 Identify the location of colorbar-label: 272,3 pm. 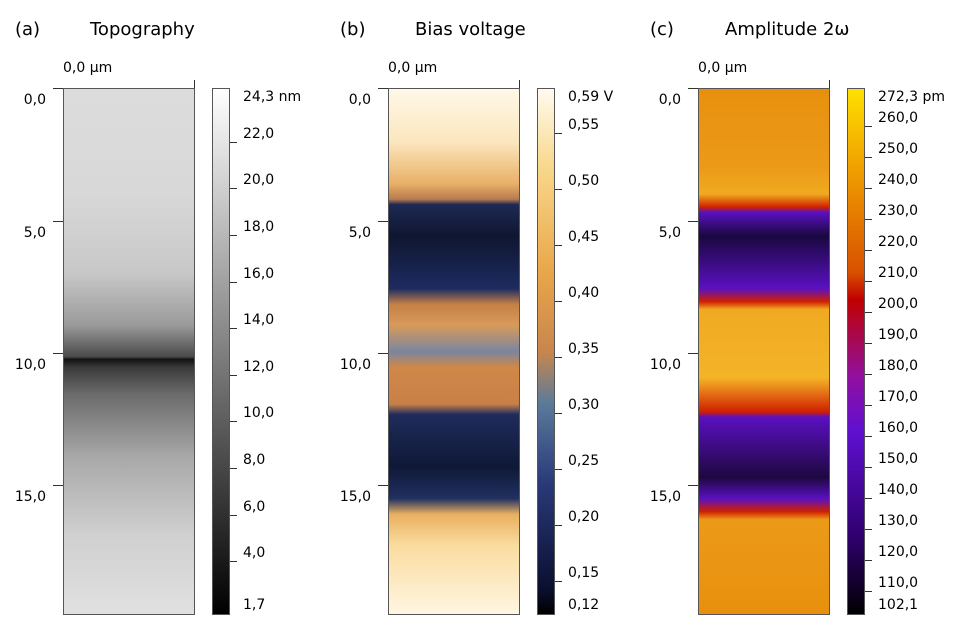
(912, 97).